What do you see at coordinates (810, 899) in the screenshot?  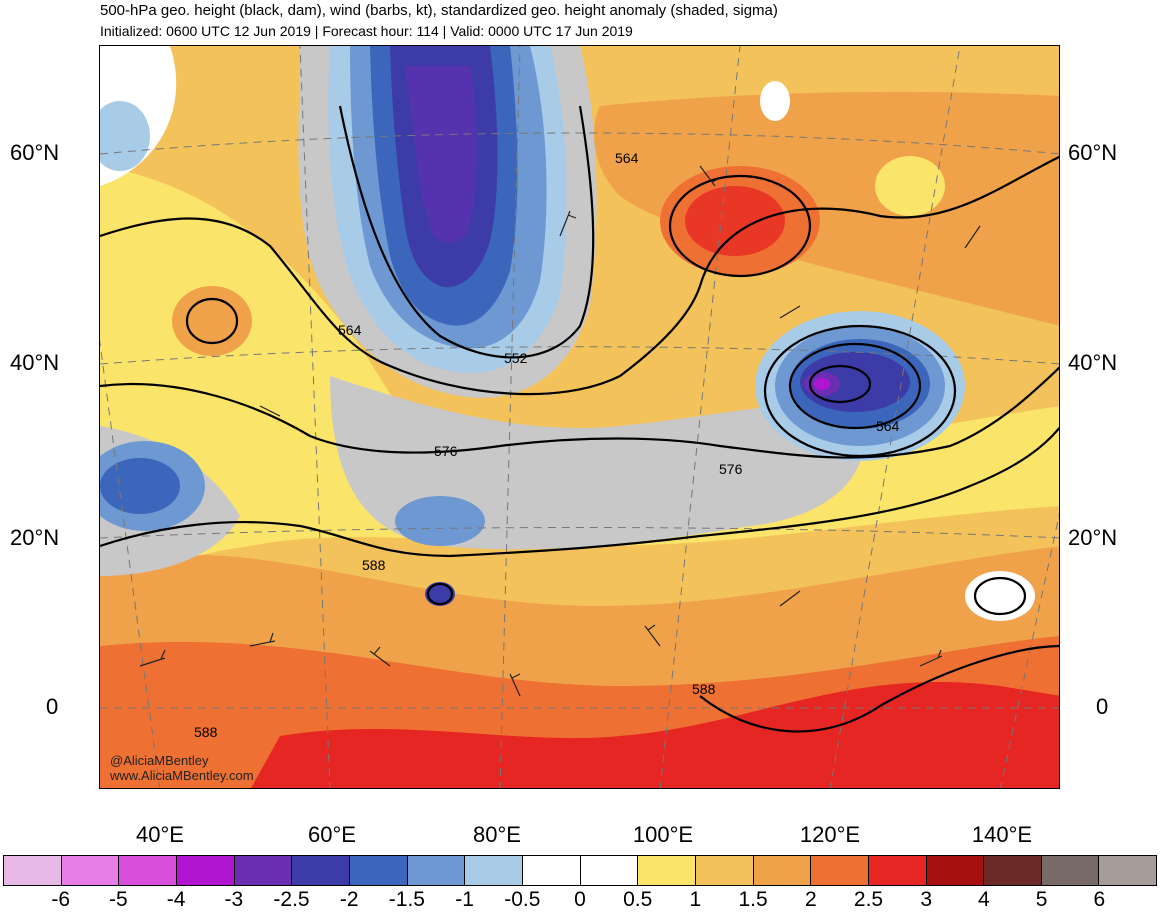 I see `colorbar-tick-label: 2` at bounding box center [810, 899].